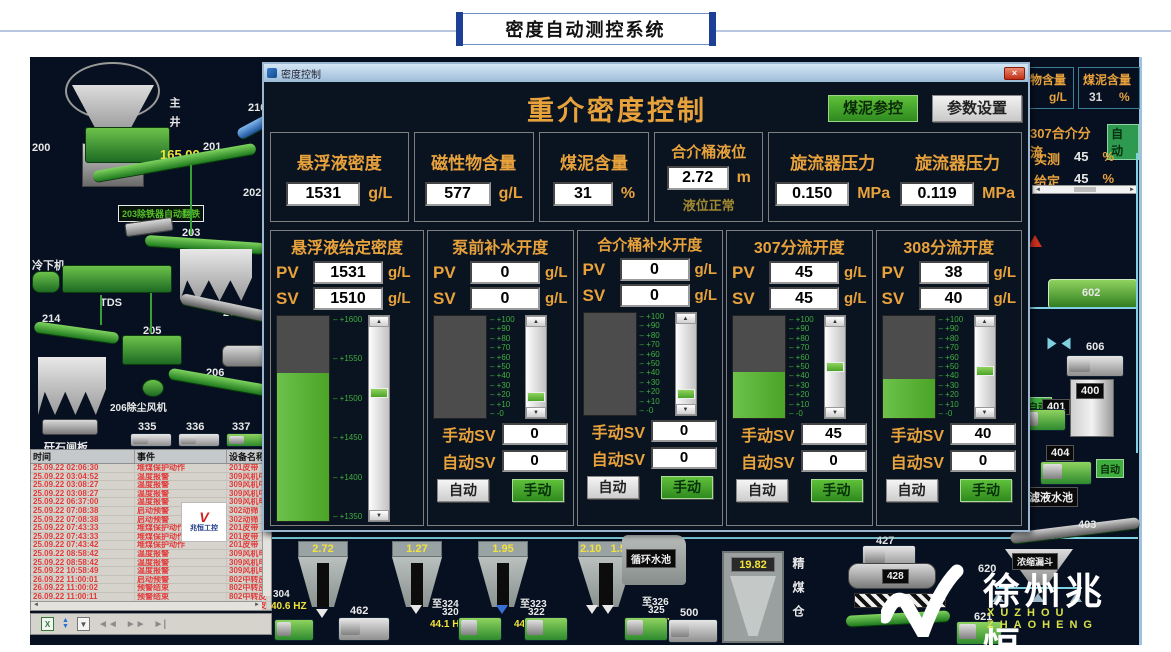 The image size is (1171, 652). I want to click on table-row: 26.09.22 11:00:01启动预警802中转皮带, so click(151, 580).